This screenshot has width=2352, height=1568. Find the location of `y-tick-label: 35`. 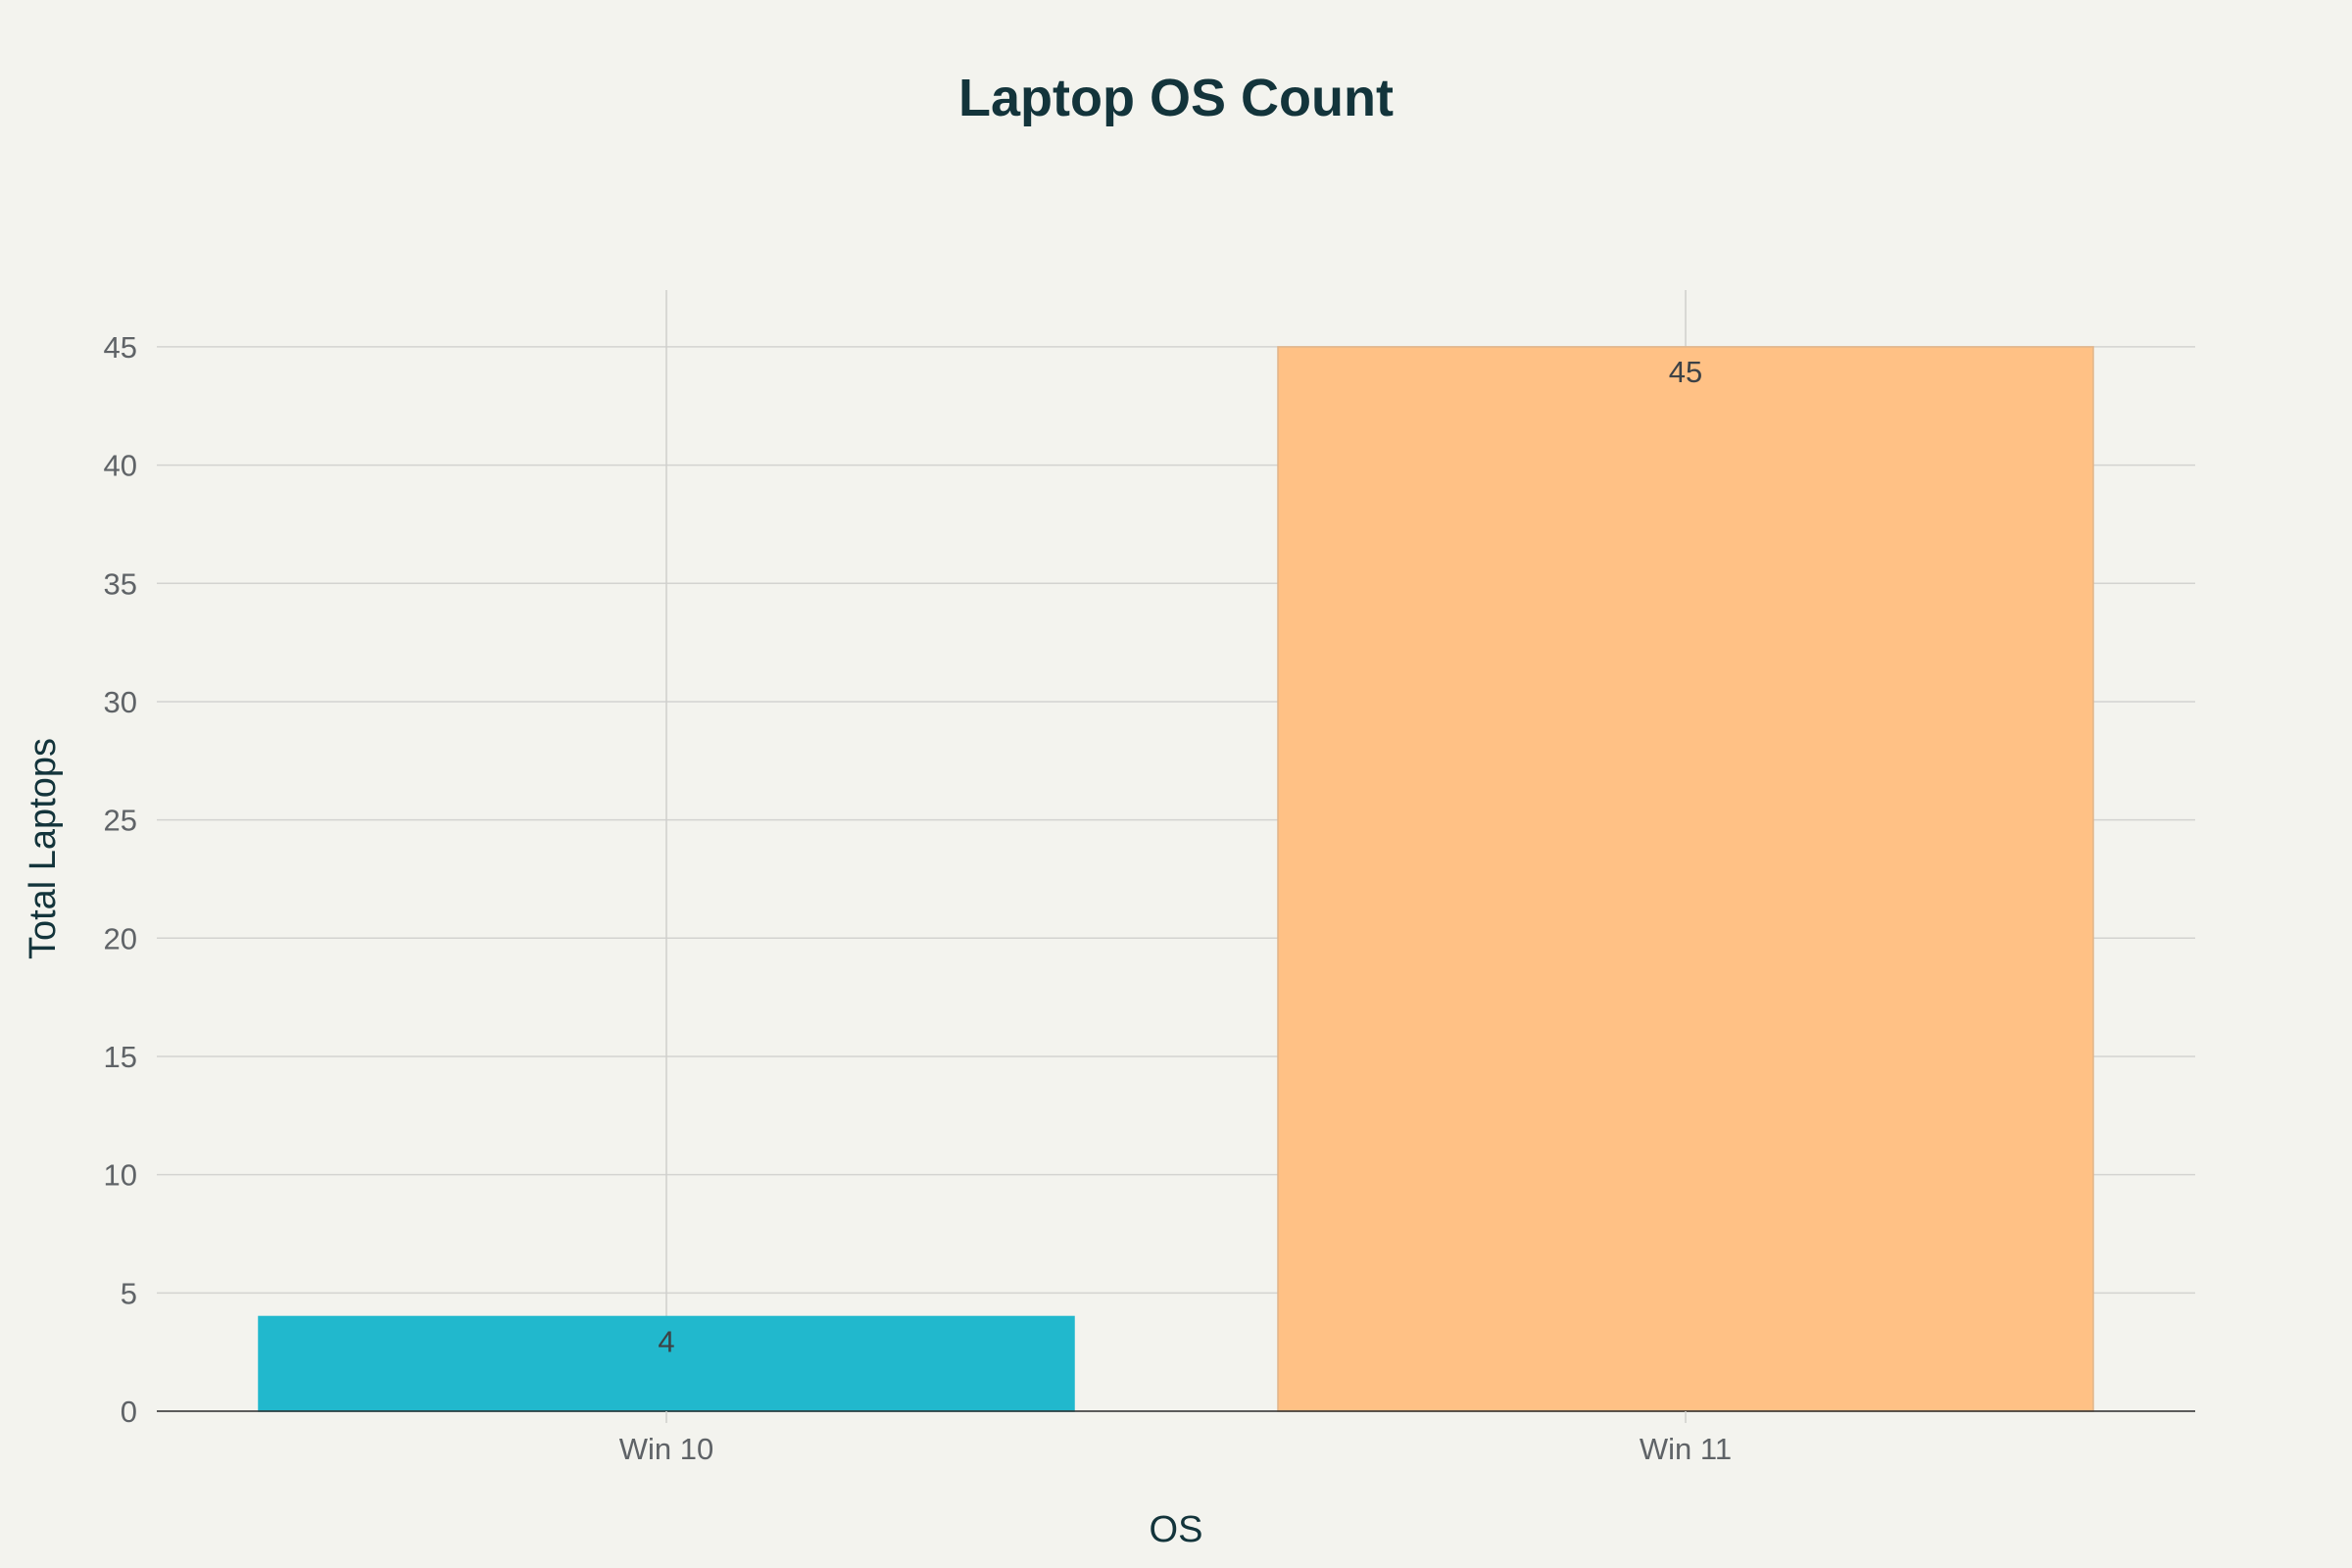

y-tick-label: 35 is located at coordinates (120, 583).